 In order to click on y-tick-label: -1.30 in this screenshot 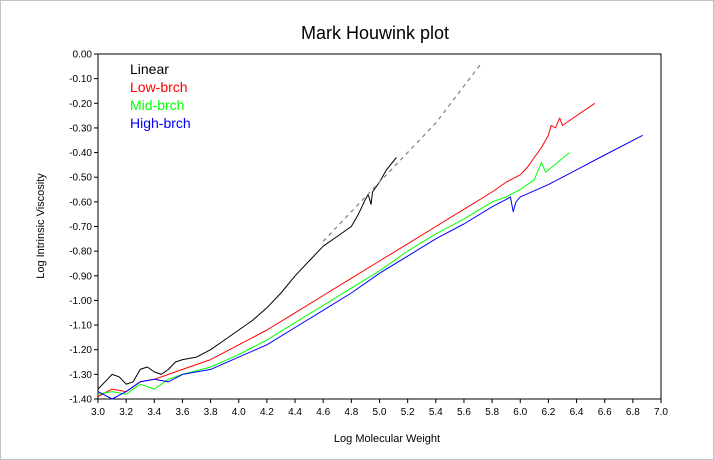, I will do `click(80, 375)`.